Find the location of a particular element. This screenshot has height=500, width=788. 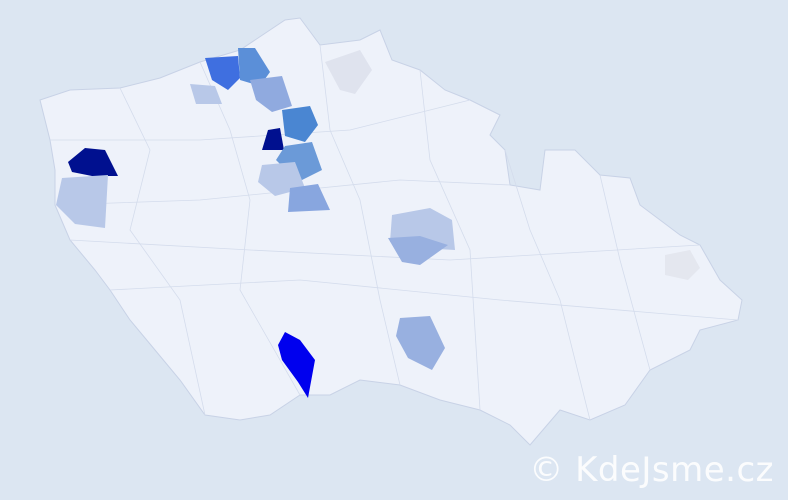

region-west is located at coordinates (93, 162).